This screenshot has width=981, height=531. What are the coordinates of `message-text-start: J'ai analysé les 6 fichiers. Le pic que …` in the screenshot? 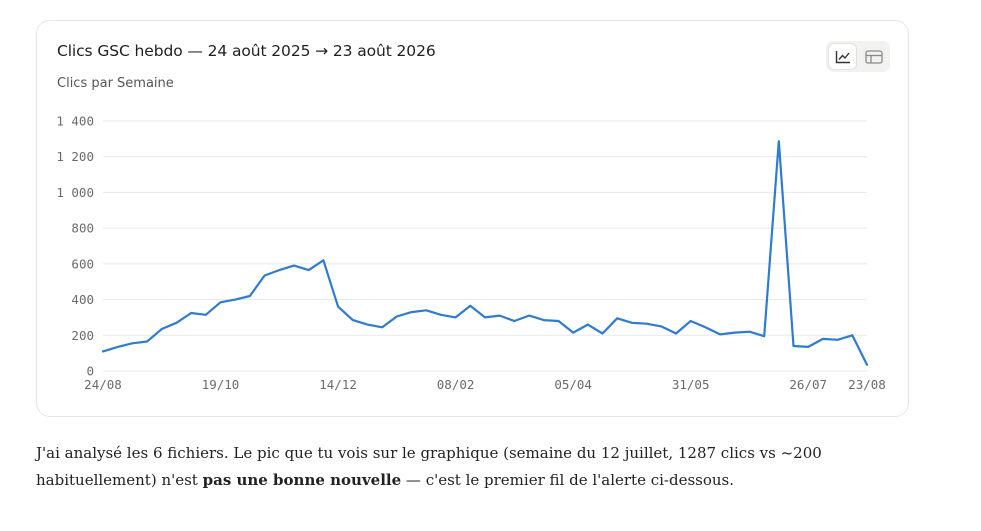 It's located at (429, 466).